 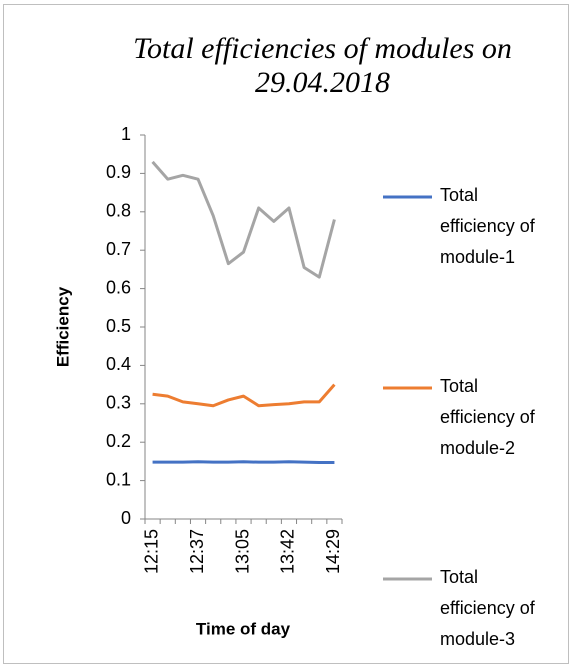 What do you see at coordinates (62, 326) in the screenshot?
I see `y-axis-title: Efficiency` at bounding box center [62, 326].